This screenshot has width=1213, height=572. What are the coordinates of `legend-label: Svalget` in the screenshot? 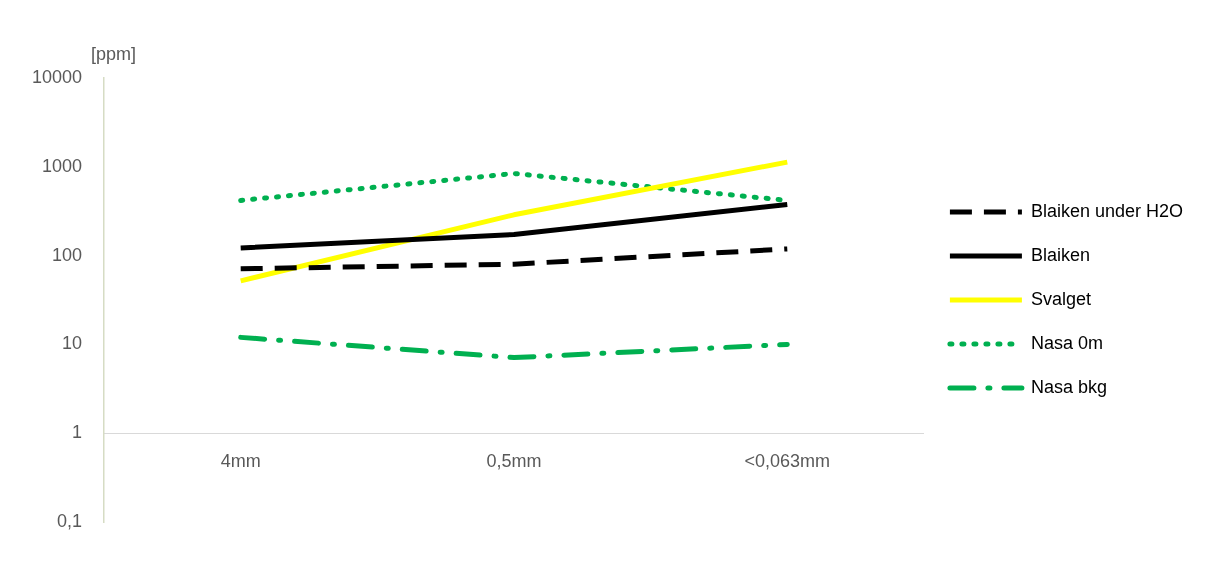 It's located at (1060, 298).